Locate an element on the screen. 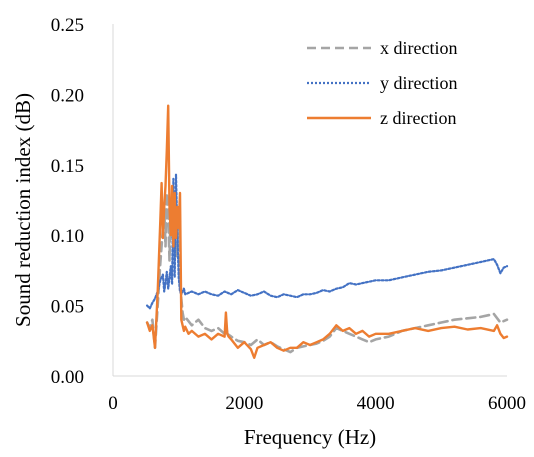 This screenshot has height=457, width=534. x-axis-title: Frequency (Hz) is located at coordinates (310, 437).